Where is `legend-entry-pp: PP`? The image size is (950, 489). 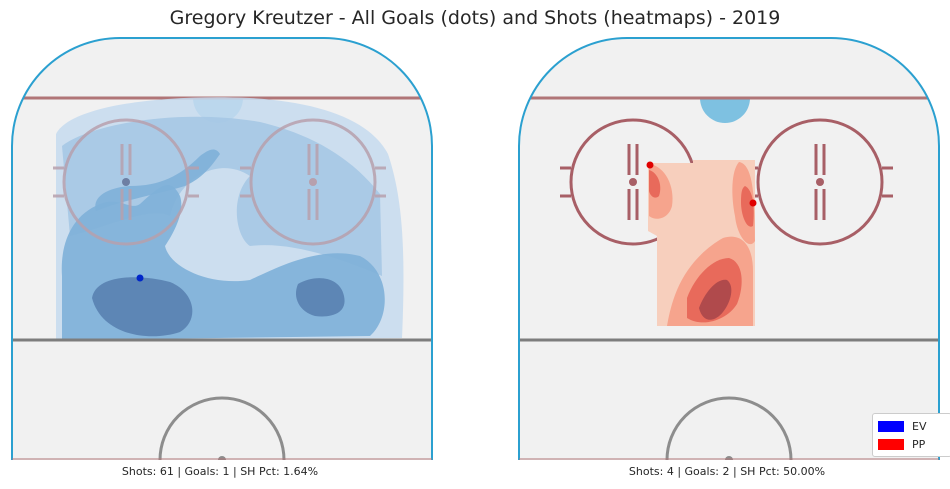
legend-entry-pp: PP is located at coordinates (912, 444).